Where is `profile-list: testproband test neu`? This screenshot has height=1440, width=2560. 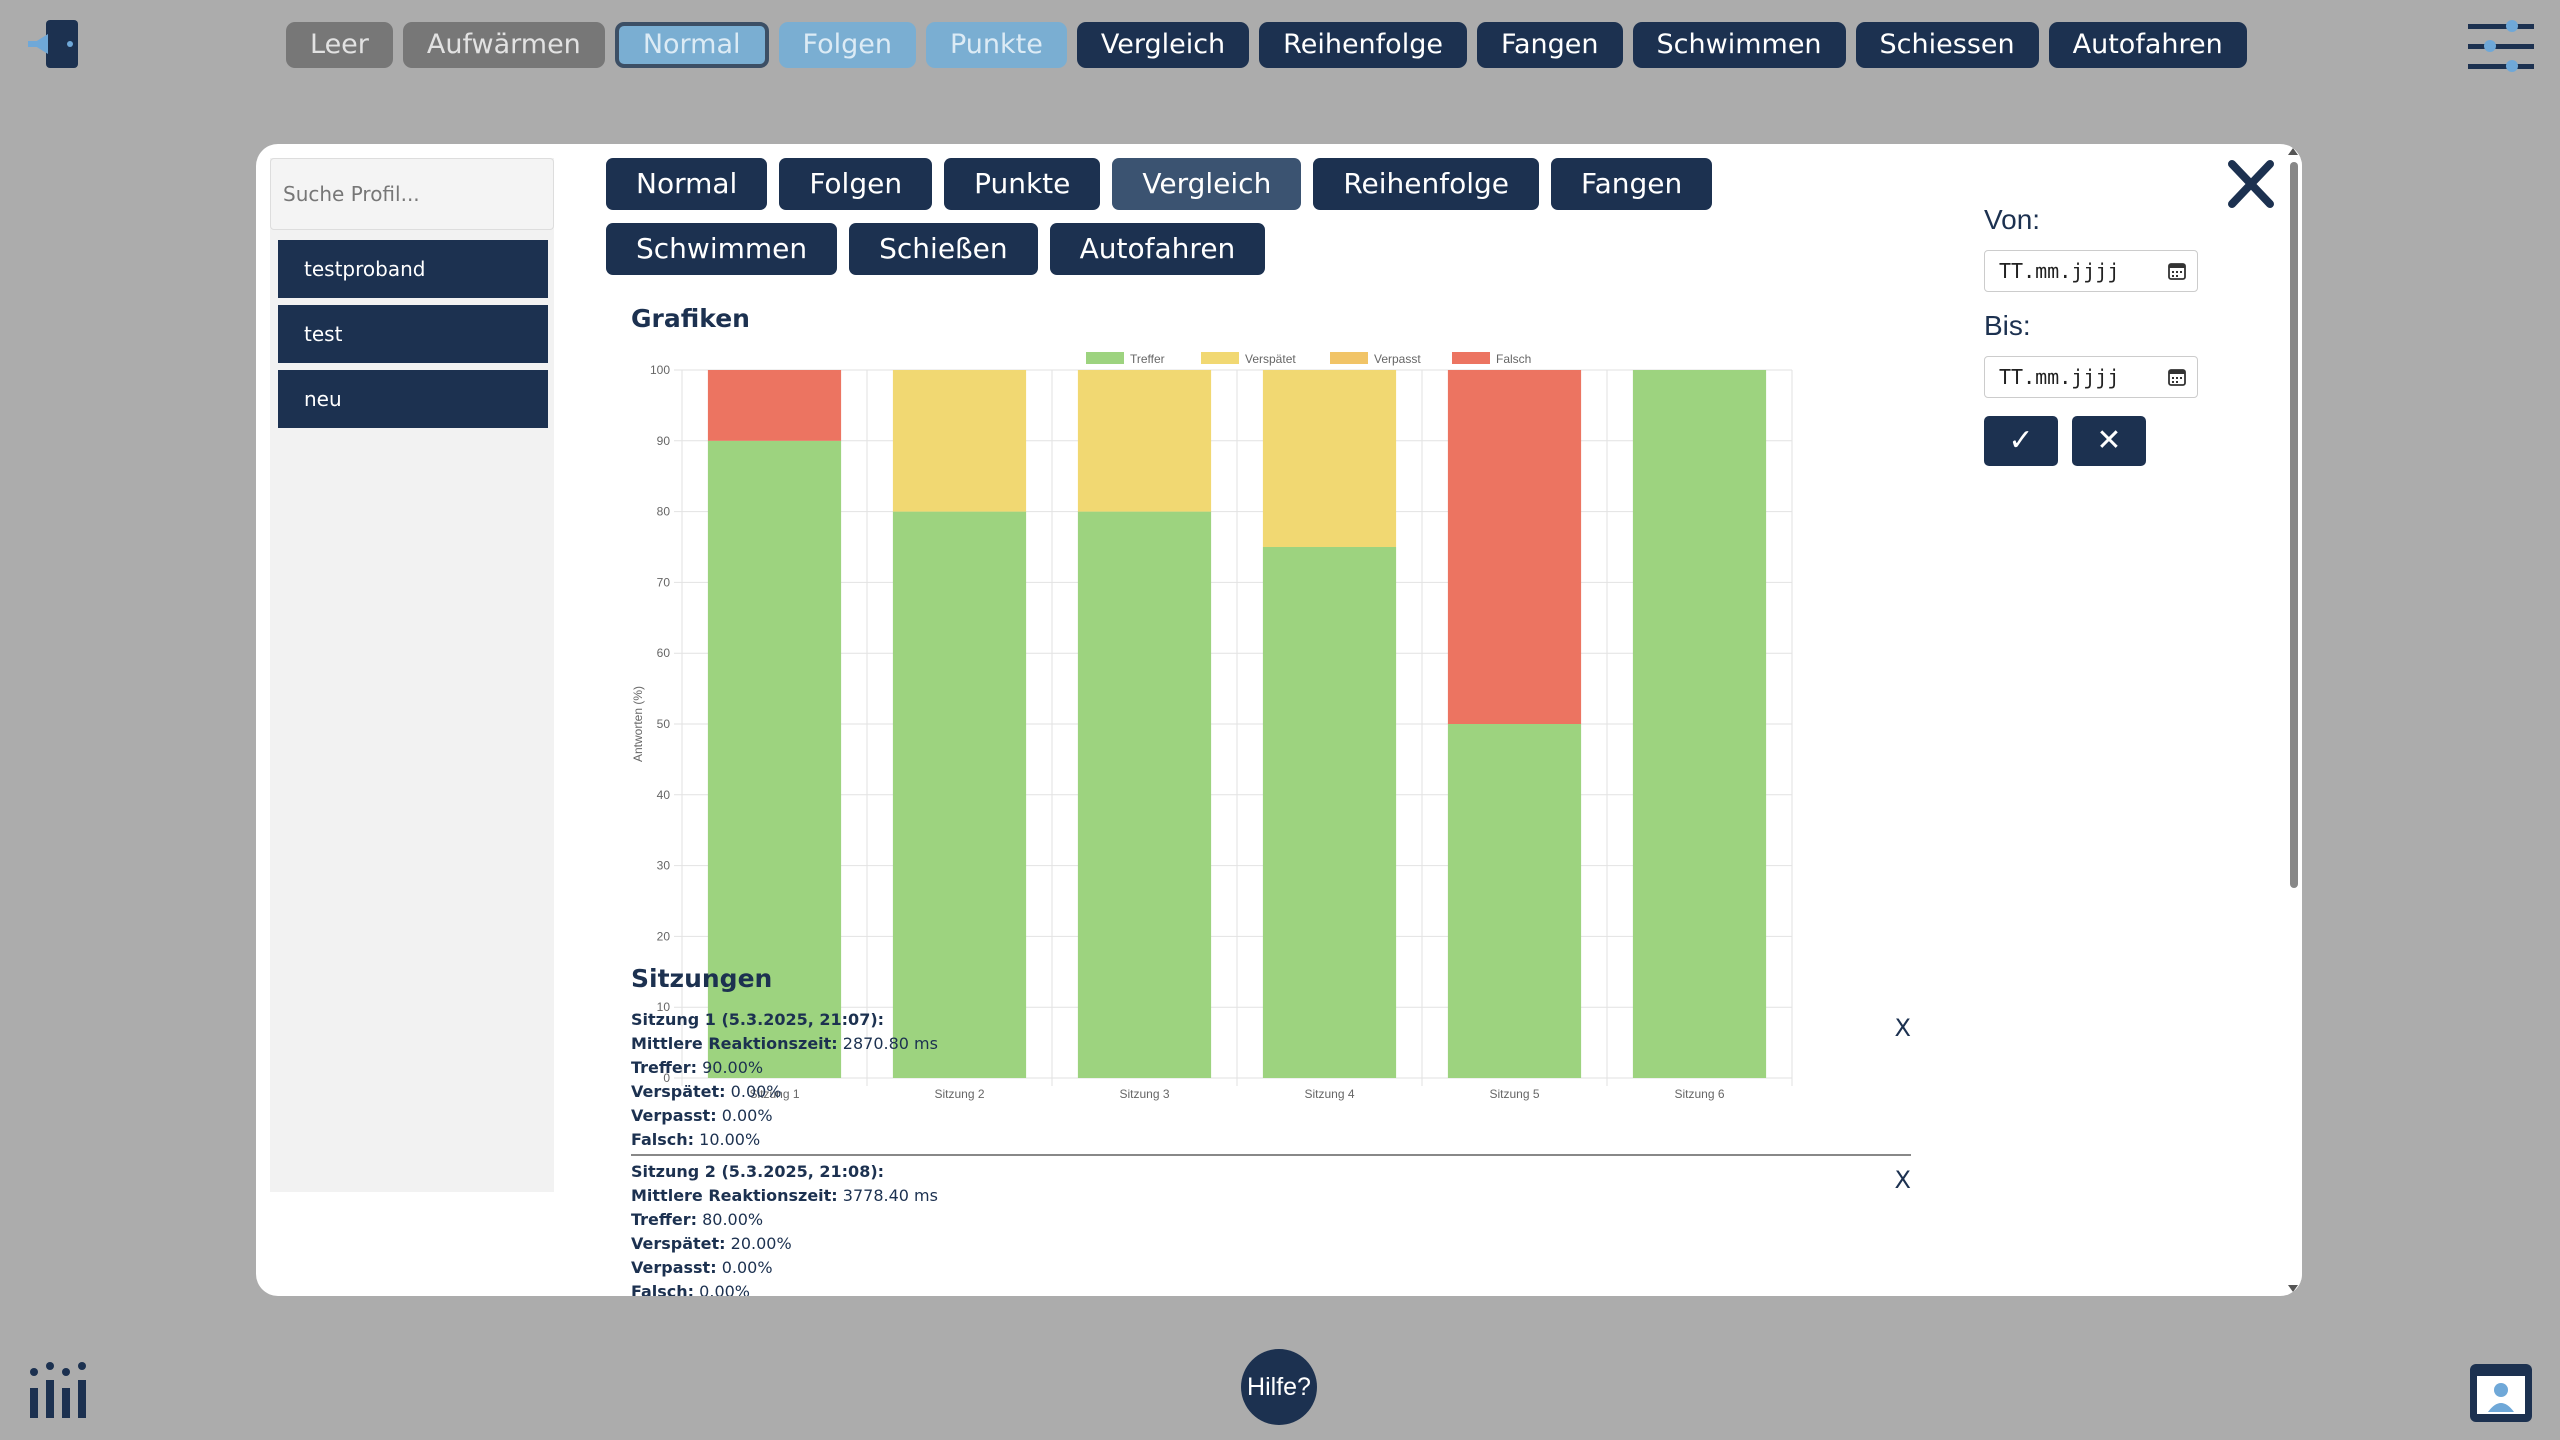
profile-list: testproband test neu is located at coordinates (413, 337).